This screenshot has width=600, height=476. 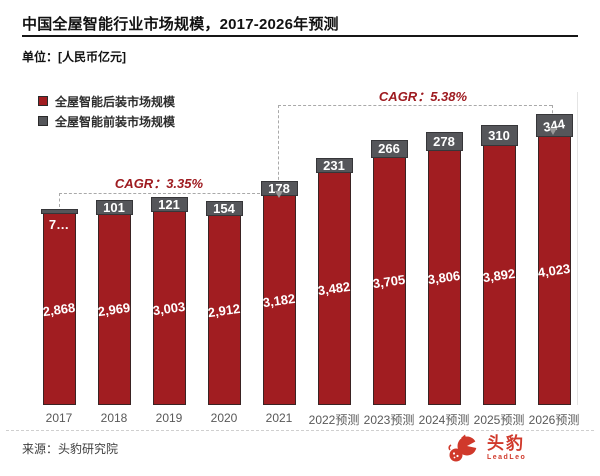 I want to click on cagr-2021-2026-left-tick, so click(x=278, y=145).